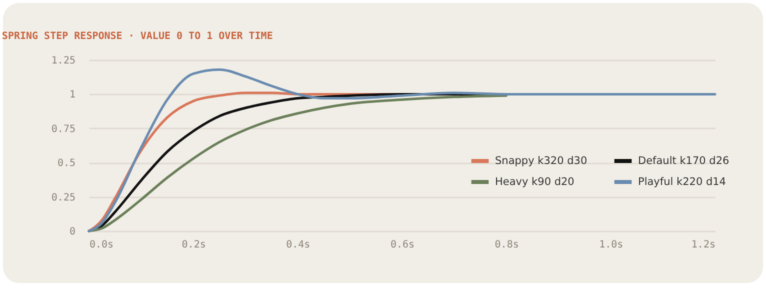  What do you see at coordinates (684, 161) in the screenshot?
I see `legend-label: Default k170 d26` at bounding box center [684, 161].